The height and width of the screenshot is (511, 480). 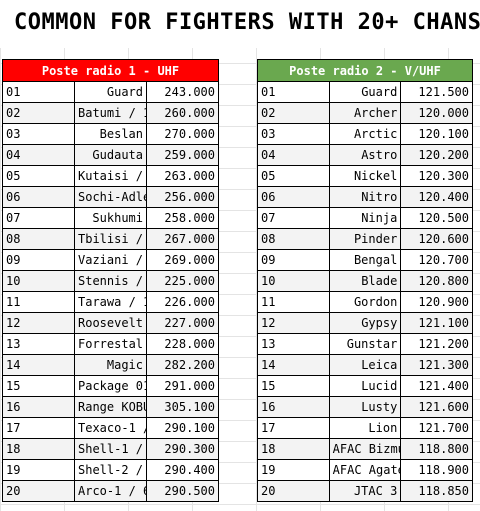 I want to click on channel-frequency-cell: 121.100, so click(x=436, y=323).